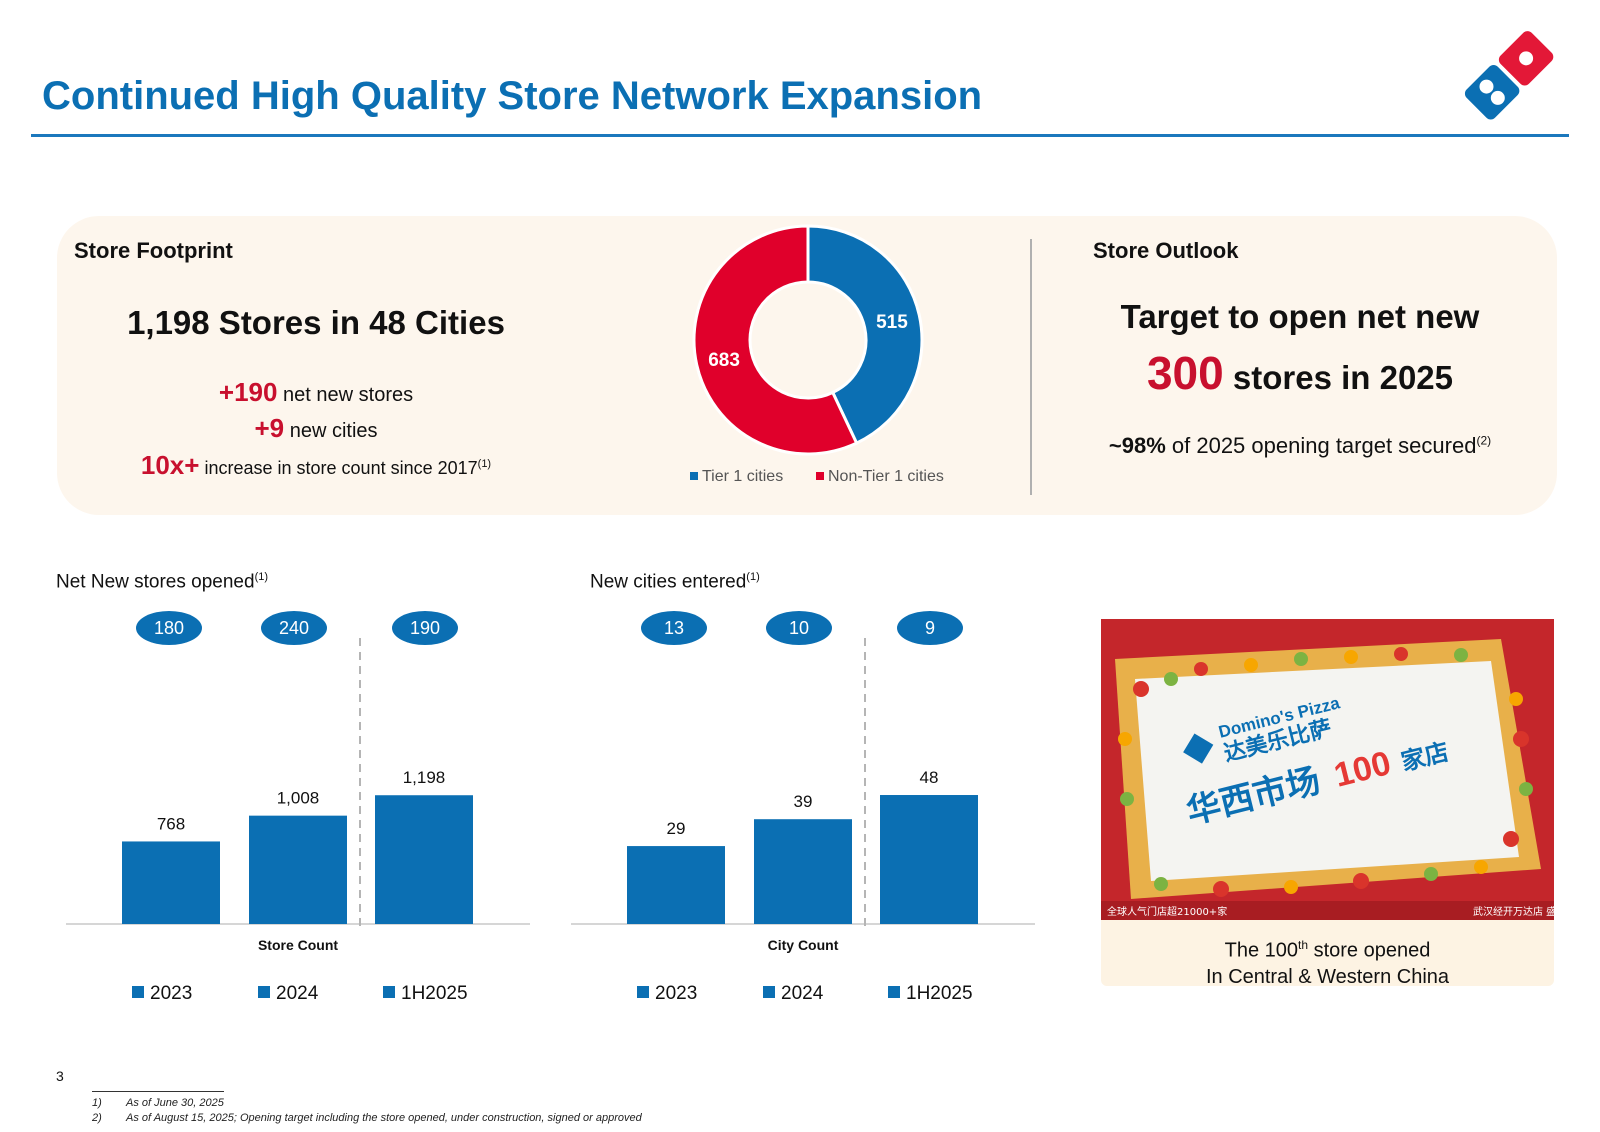  I want to click on growth-value: 10x+, so click(170, 465).